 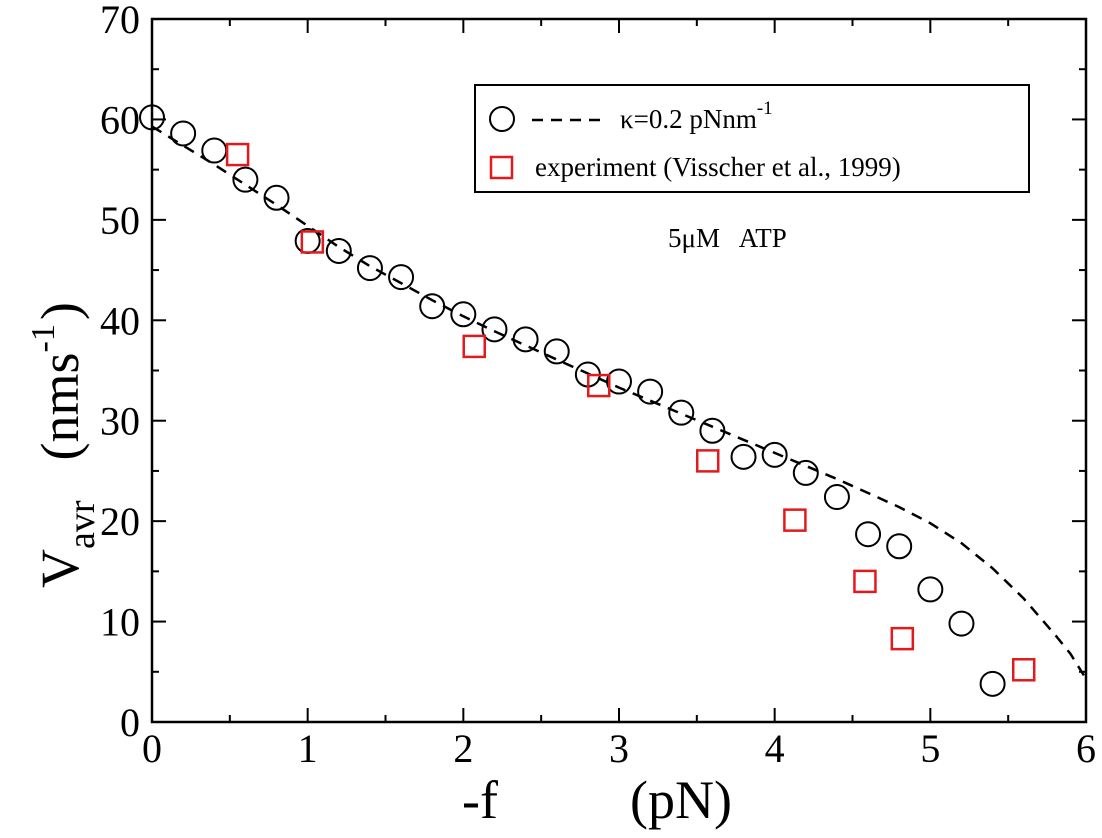 I want to click on x-axis-label: -f (pN), so click(x=597, y=800).